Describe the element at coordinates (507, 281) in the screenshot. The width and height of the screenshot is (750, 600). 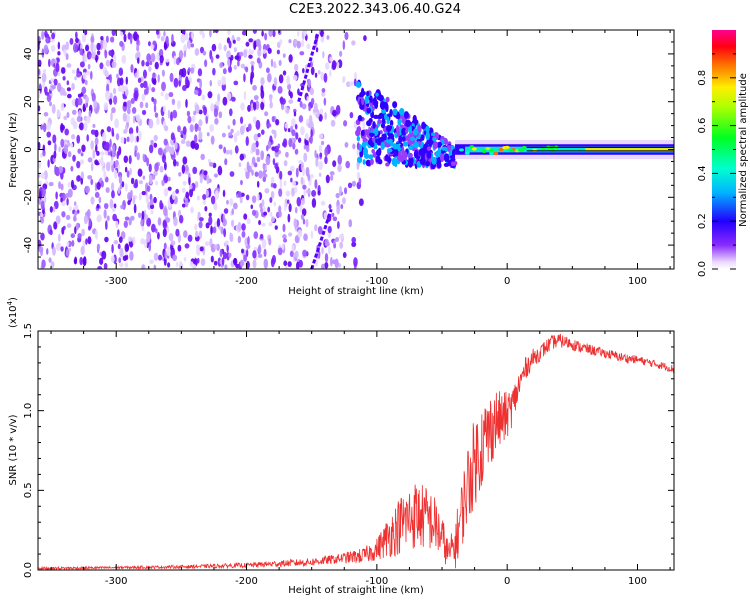
I see `x-tick-label: 0` at that location.